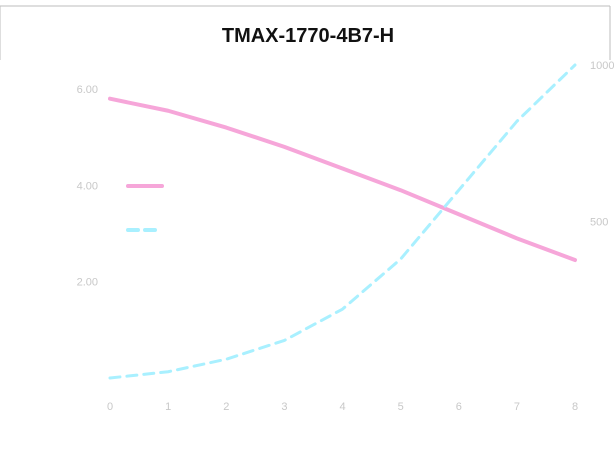 The width and height of the screenshot is (616, 456). What do you see at coordinates (401, 407) in the screenshot?
I see `x-tick-label: 5` at bounding box center [401, 407].